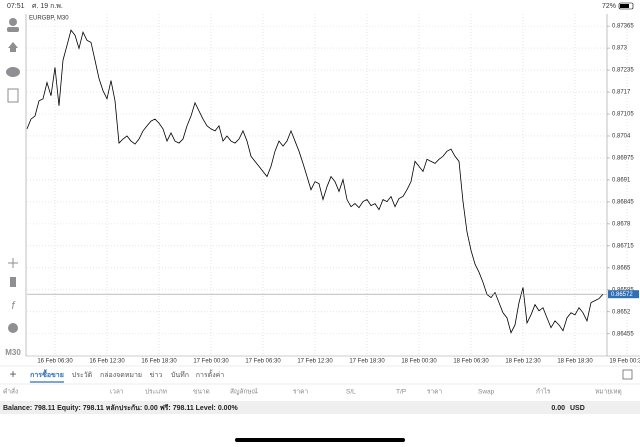  What do you see at coordinates (180, 374) in the screenshot?
I see `tab: บันทึก` at bounding box center [180, 374].